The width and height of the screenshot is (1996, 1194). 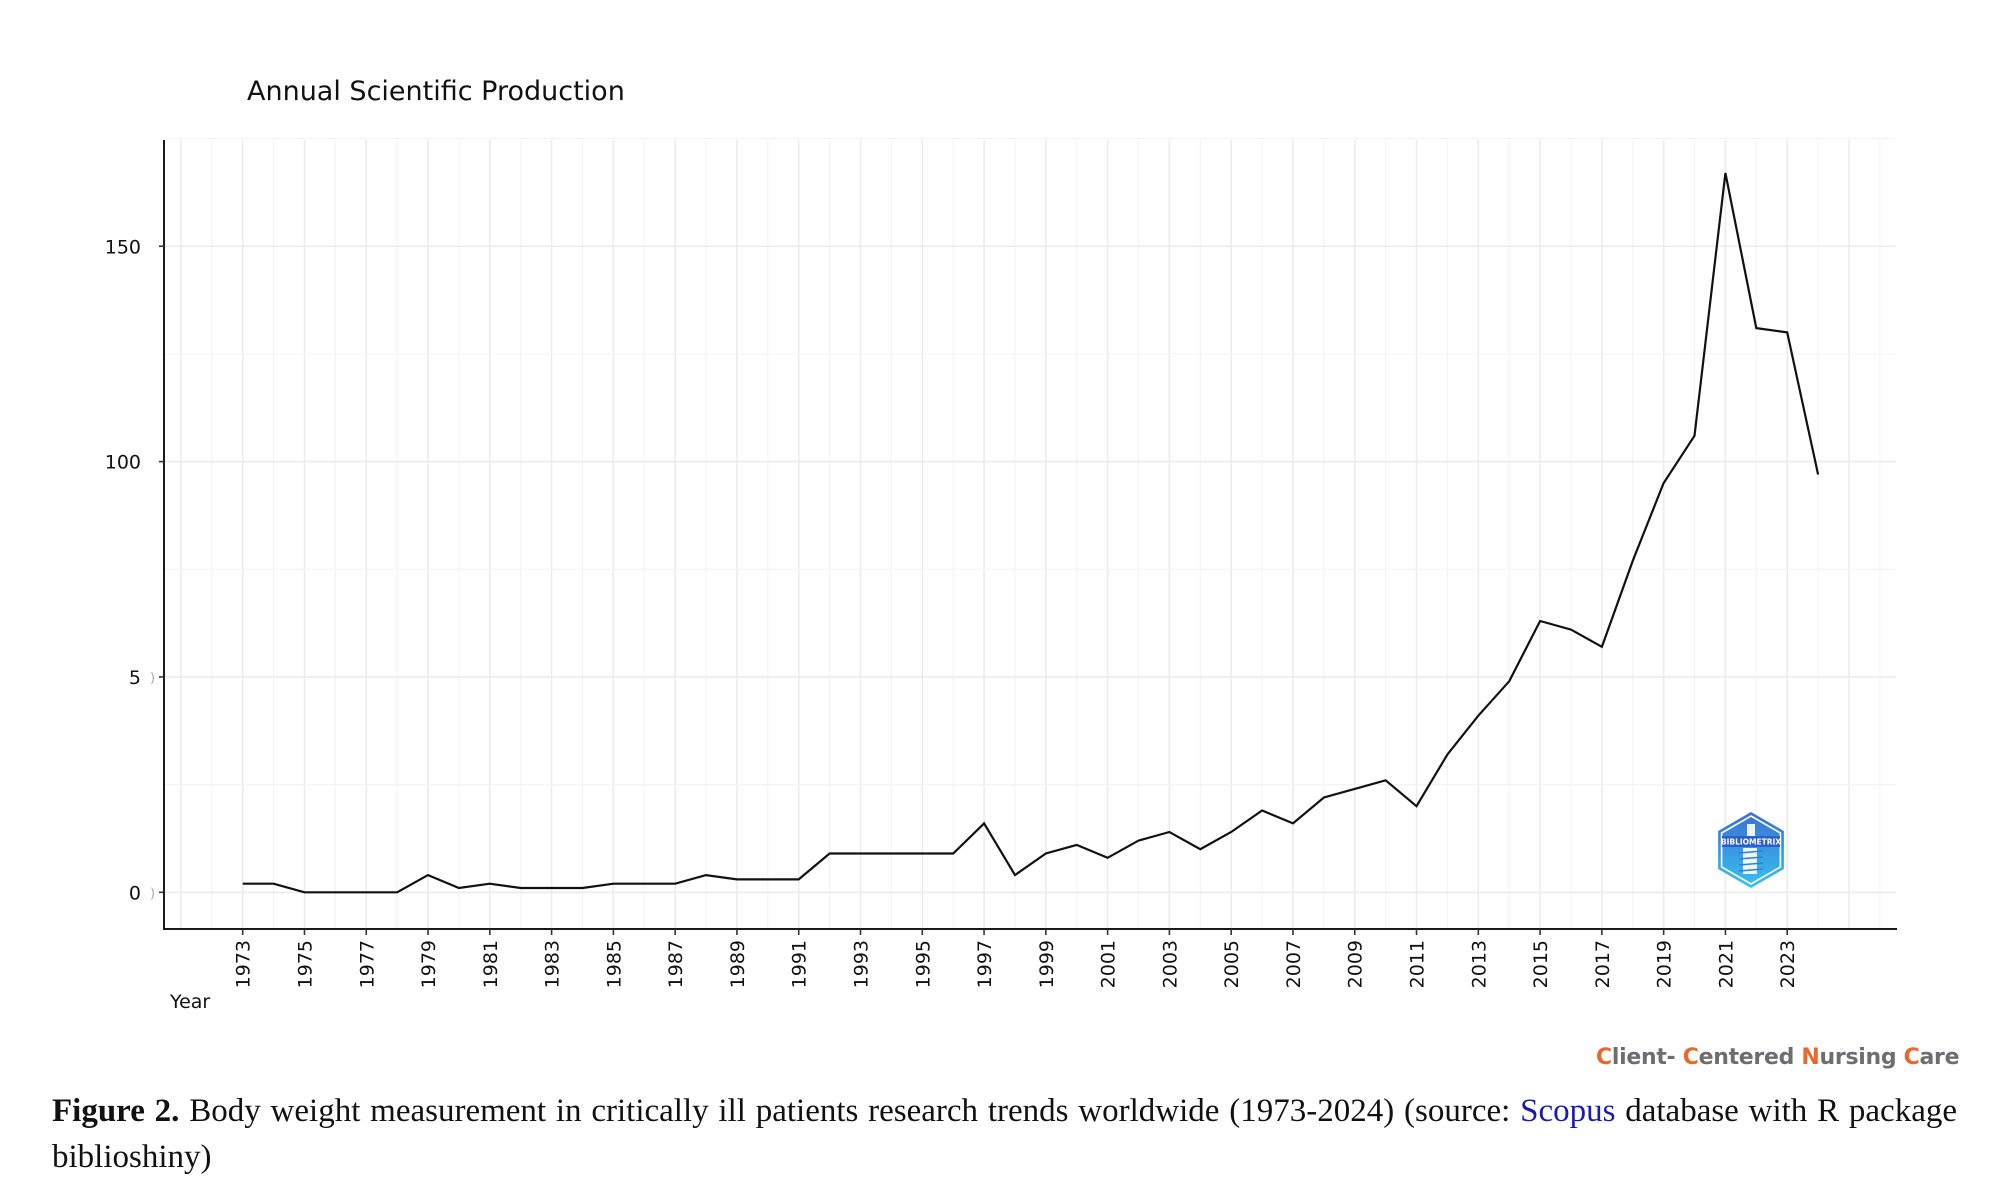 What do you see at coordinates (1665, 964) in the screenshot?
I see `x-tick-label: 2019` at bounding box center [1665, 964].